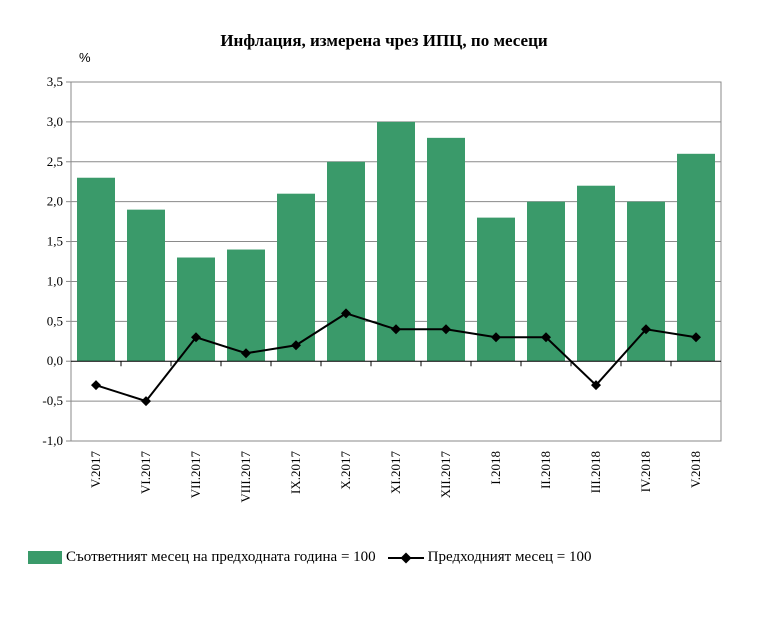 Image resolution: width=768 pixels, height=638 pixels. I want to click on x-category-label: VII.2017, so click(195, 475).